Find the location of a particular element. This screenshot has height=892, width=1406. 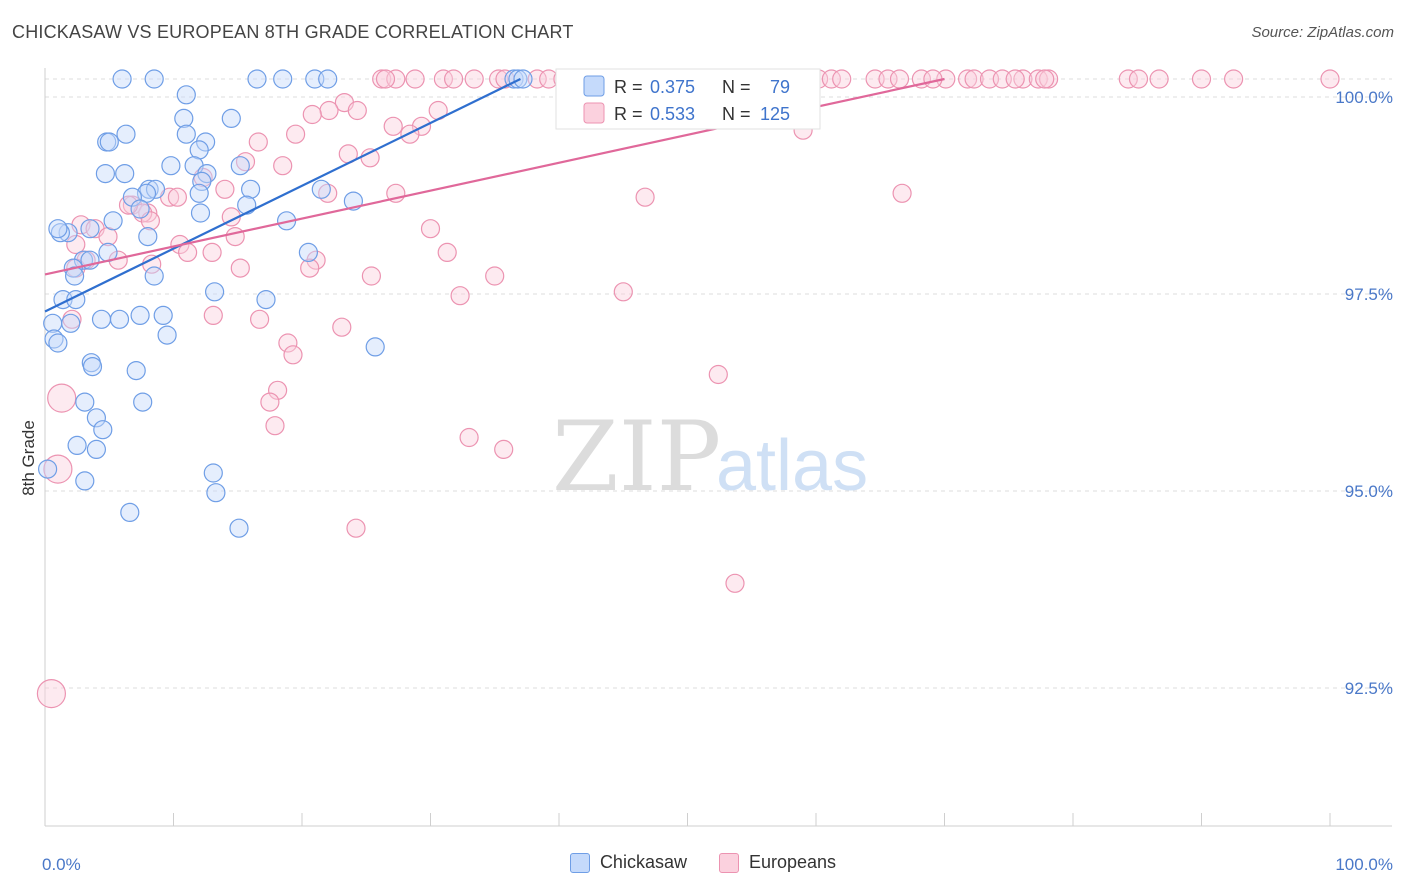

stats-swatch-chickasaw is located at coordinates (594, 86).